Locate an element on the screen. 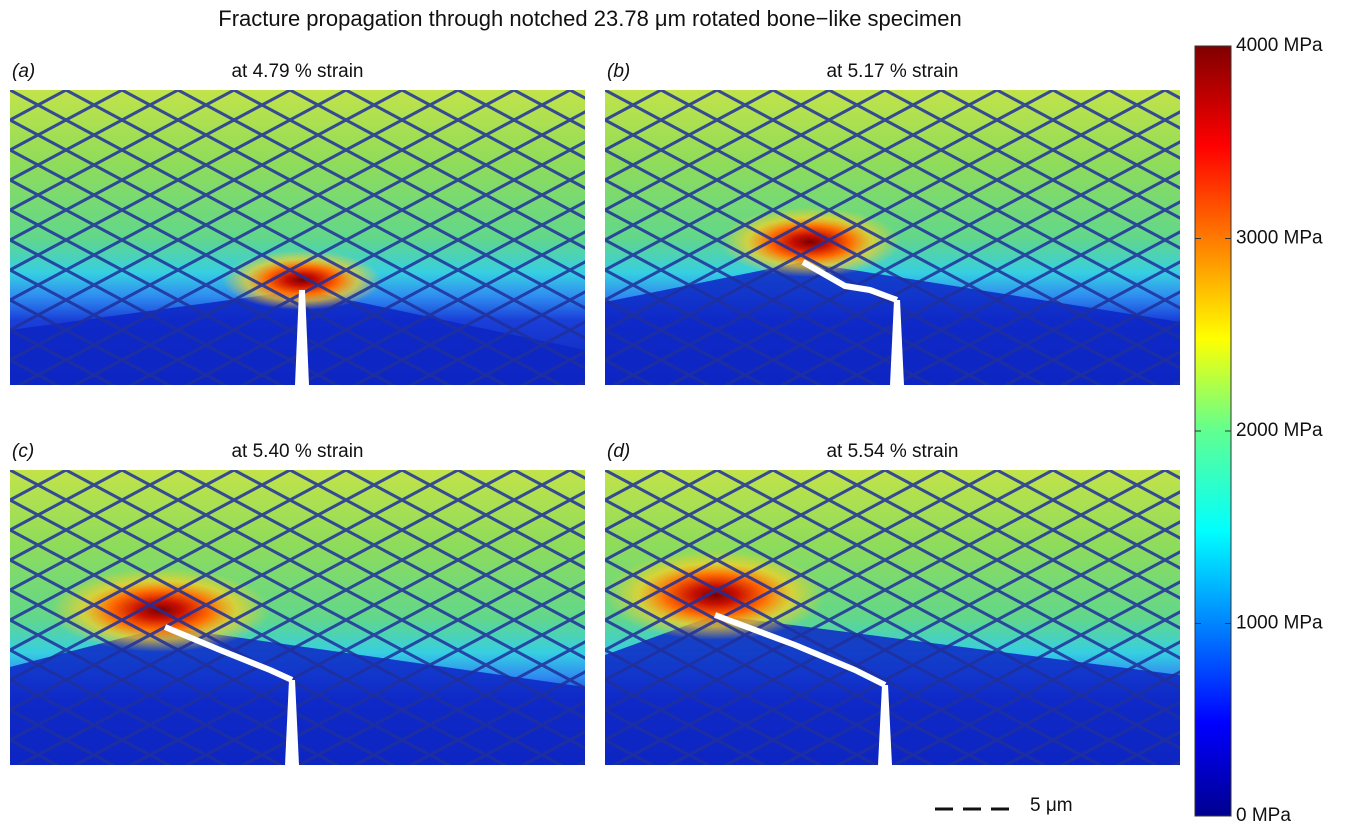 This screenshot has height=829, width=1363. panel-label: (c) is located at coordinates (23, 451).